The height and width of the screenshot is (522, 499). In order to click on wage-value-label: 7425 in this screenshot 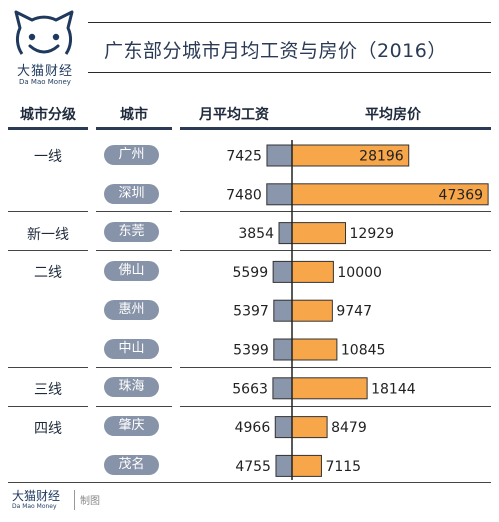, I will do `click(244, 157)`.